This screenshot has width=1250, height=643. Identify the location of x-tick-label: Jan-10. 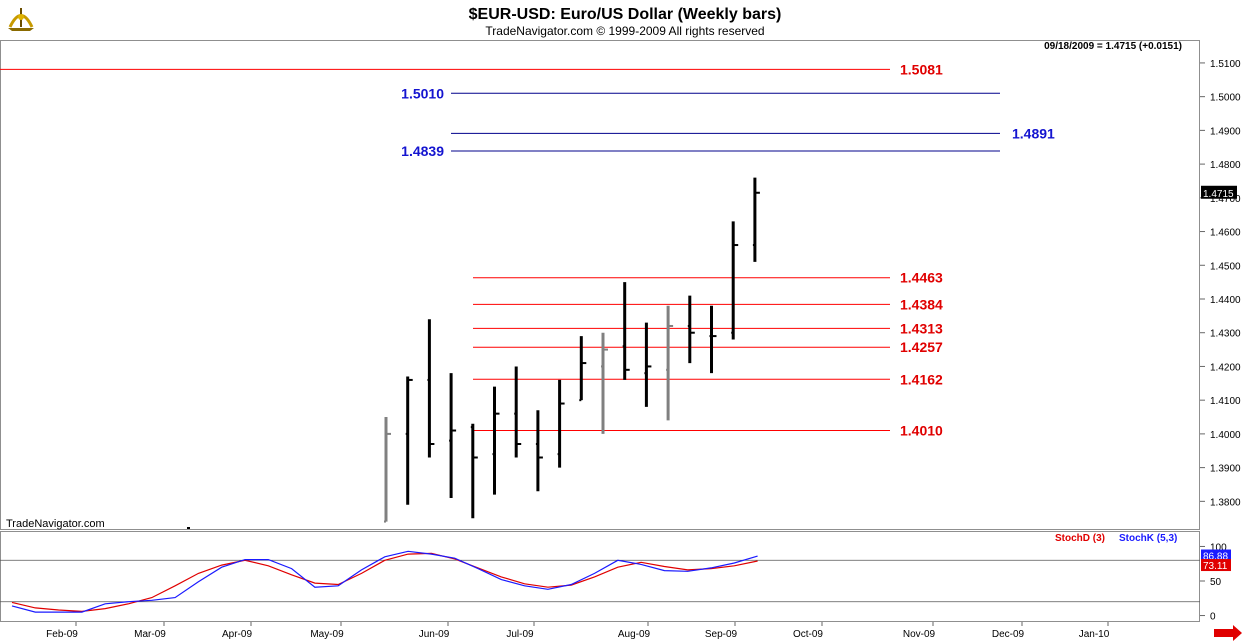
(1094, 634).